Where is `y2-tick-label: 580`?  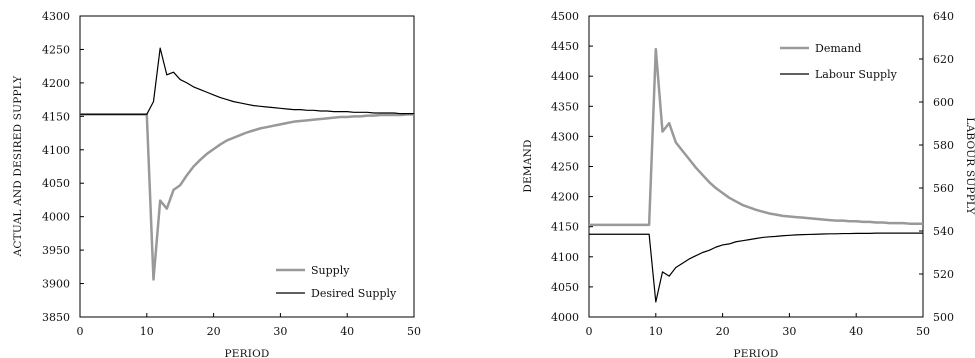 y2-tick-label: 580 is located at coordinates (943, 145).